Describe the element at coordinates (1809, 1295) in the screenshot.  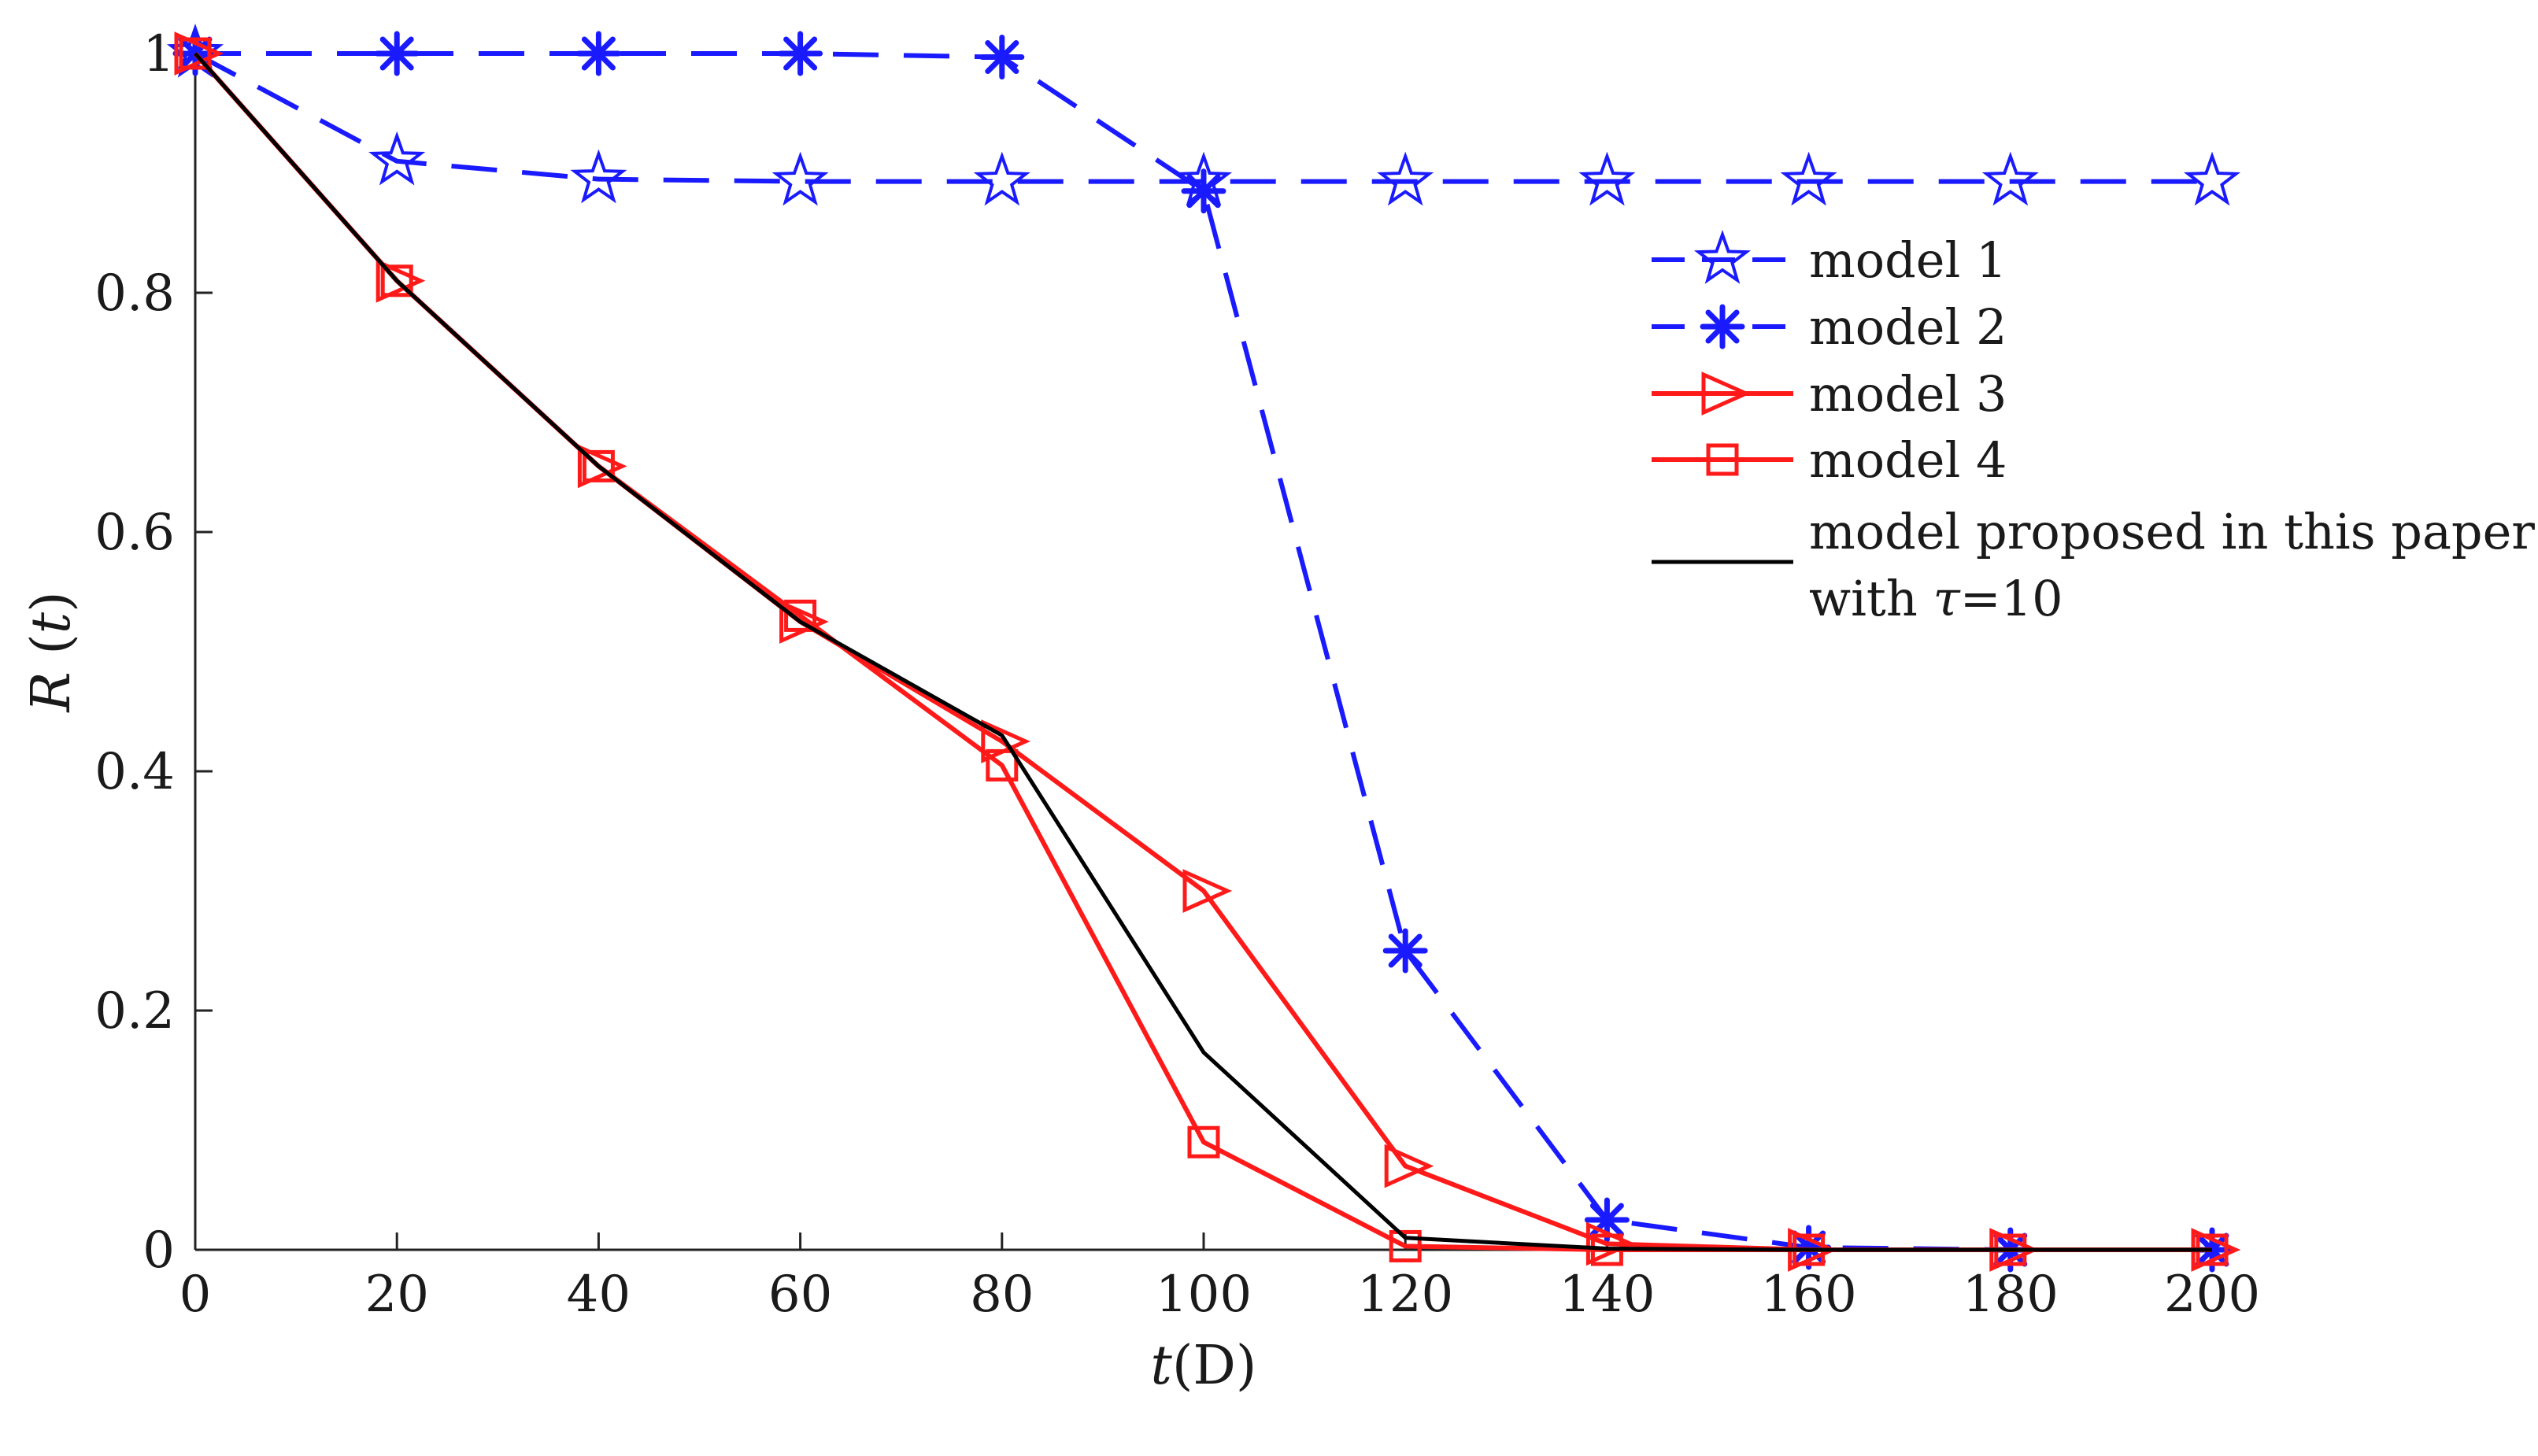
I see `x-tick-label: 160` at that location.